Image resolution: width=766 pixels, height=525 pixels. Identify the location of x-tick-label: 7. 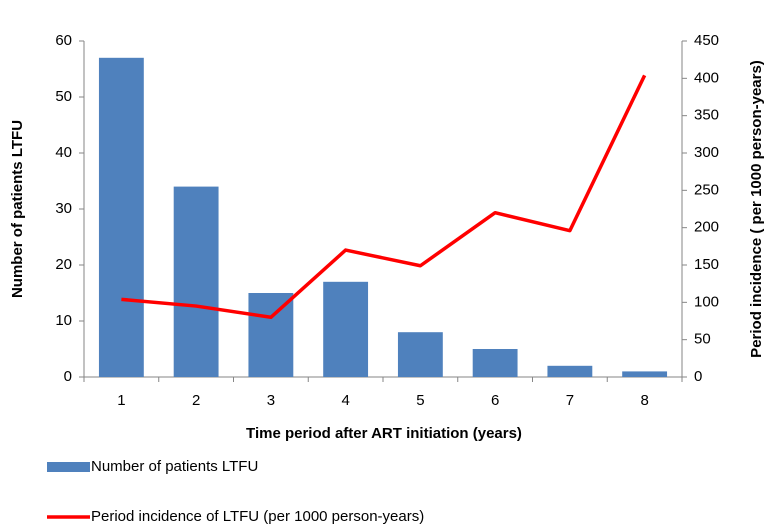
(570, 400).